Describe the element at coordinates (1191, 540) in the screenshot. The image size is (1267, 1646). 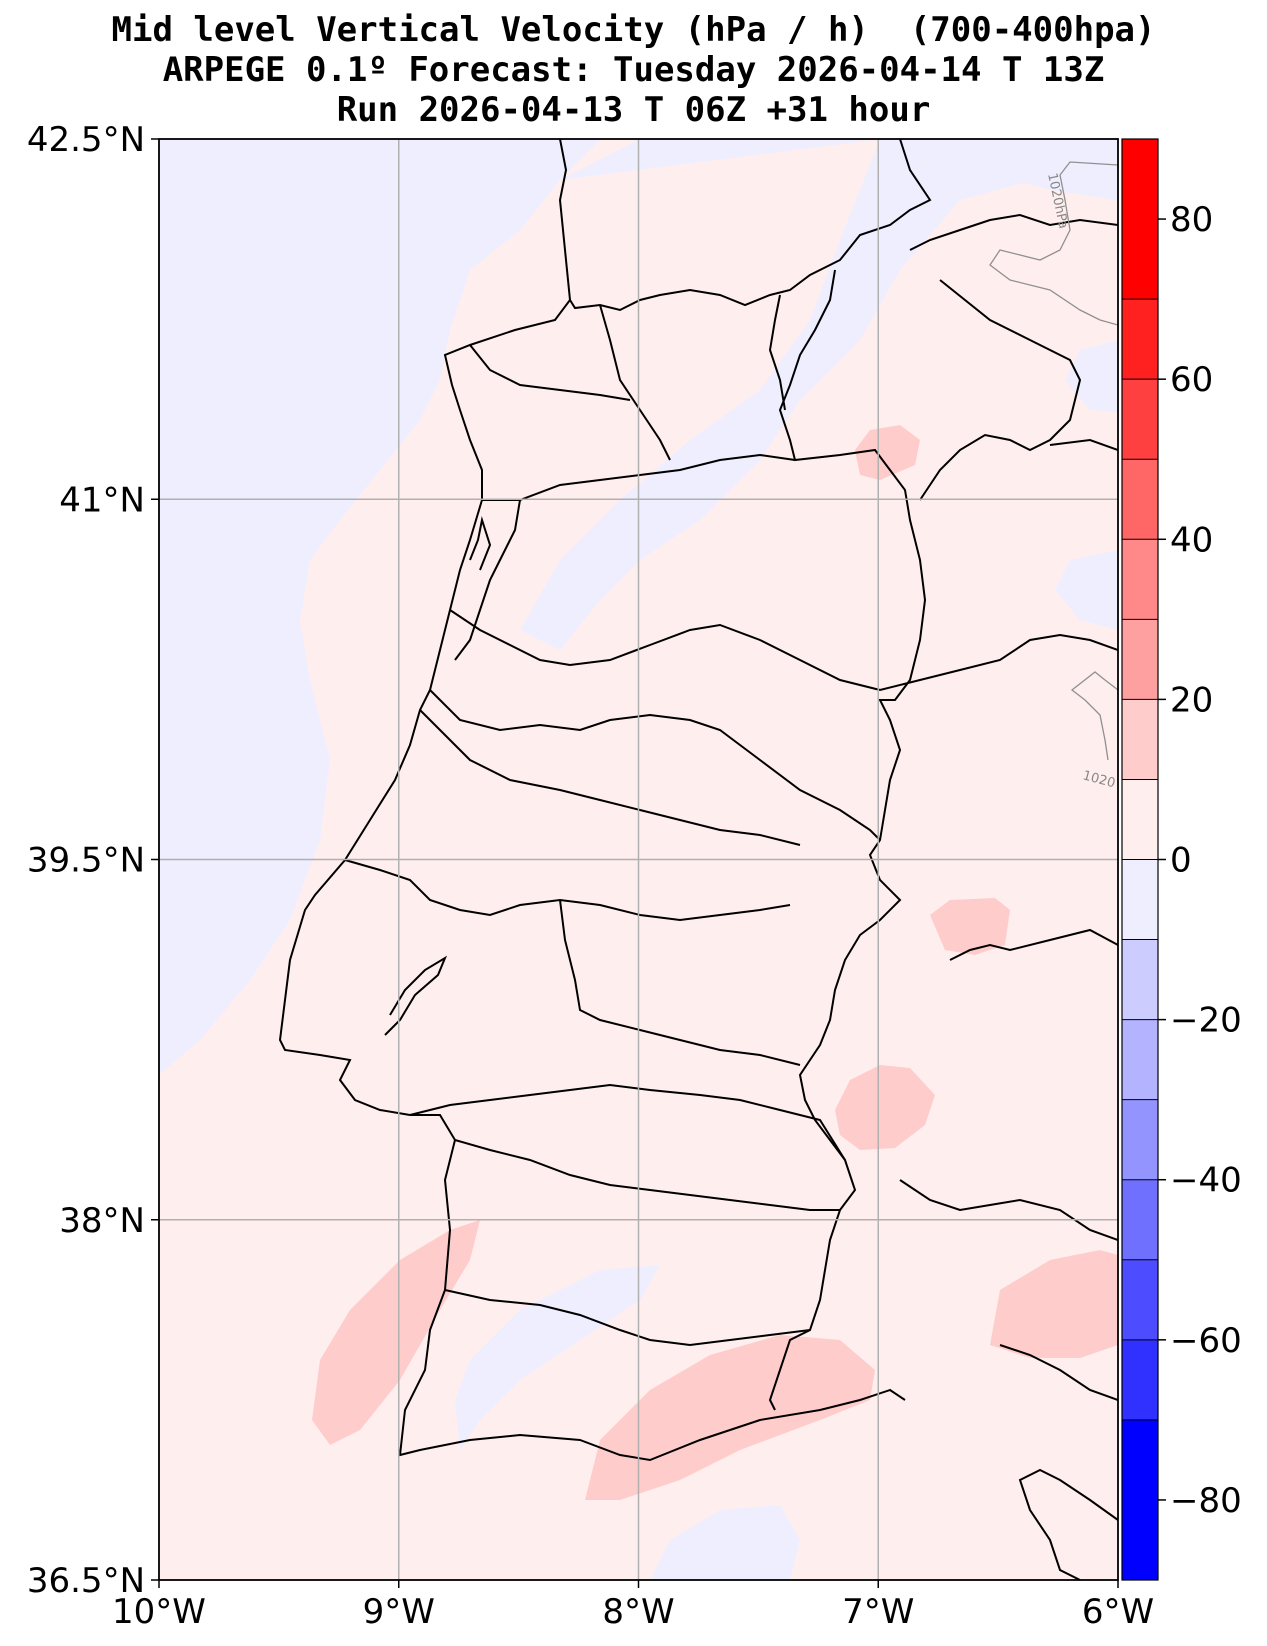
I see `colorbar-tick-label: 40` at that location.